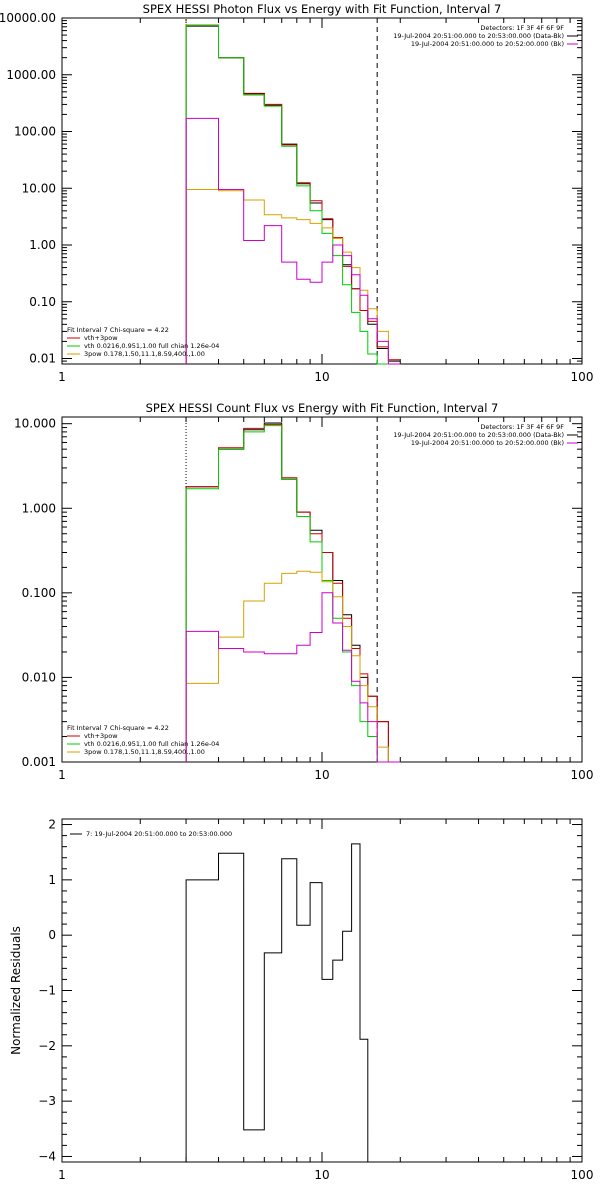  What do you see at coordinates (293, 677) in the screenshot?
I see `panel2-series-5-histogram` at bounding box center [293, 677].